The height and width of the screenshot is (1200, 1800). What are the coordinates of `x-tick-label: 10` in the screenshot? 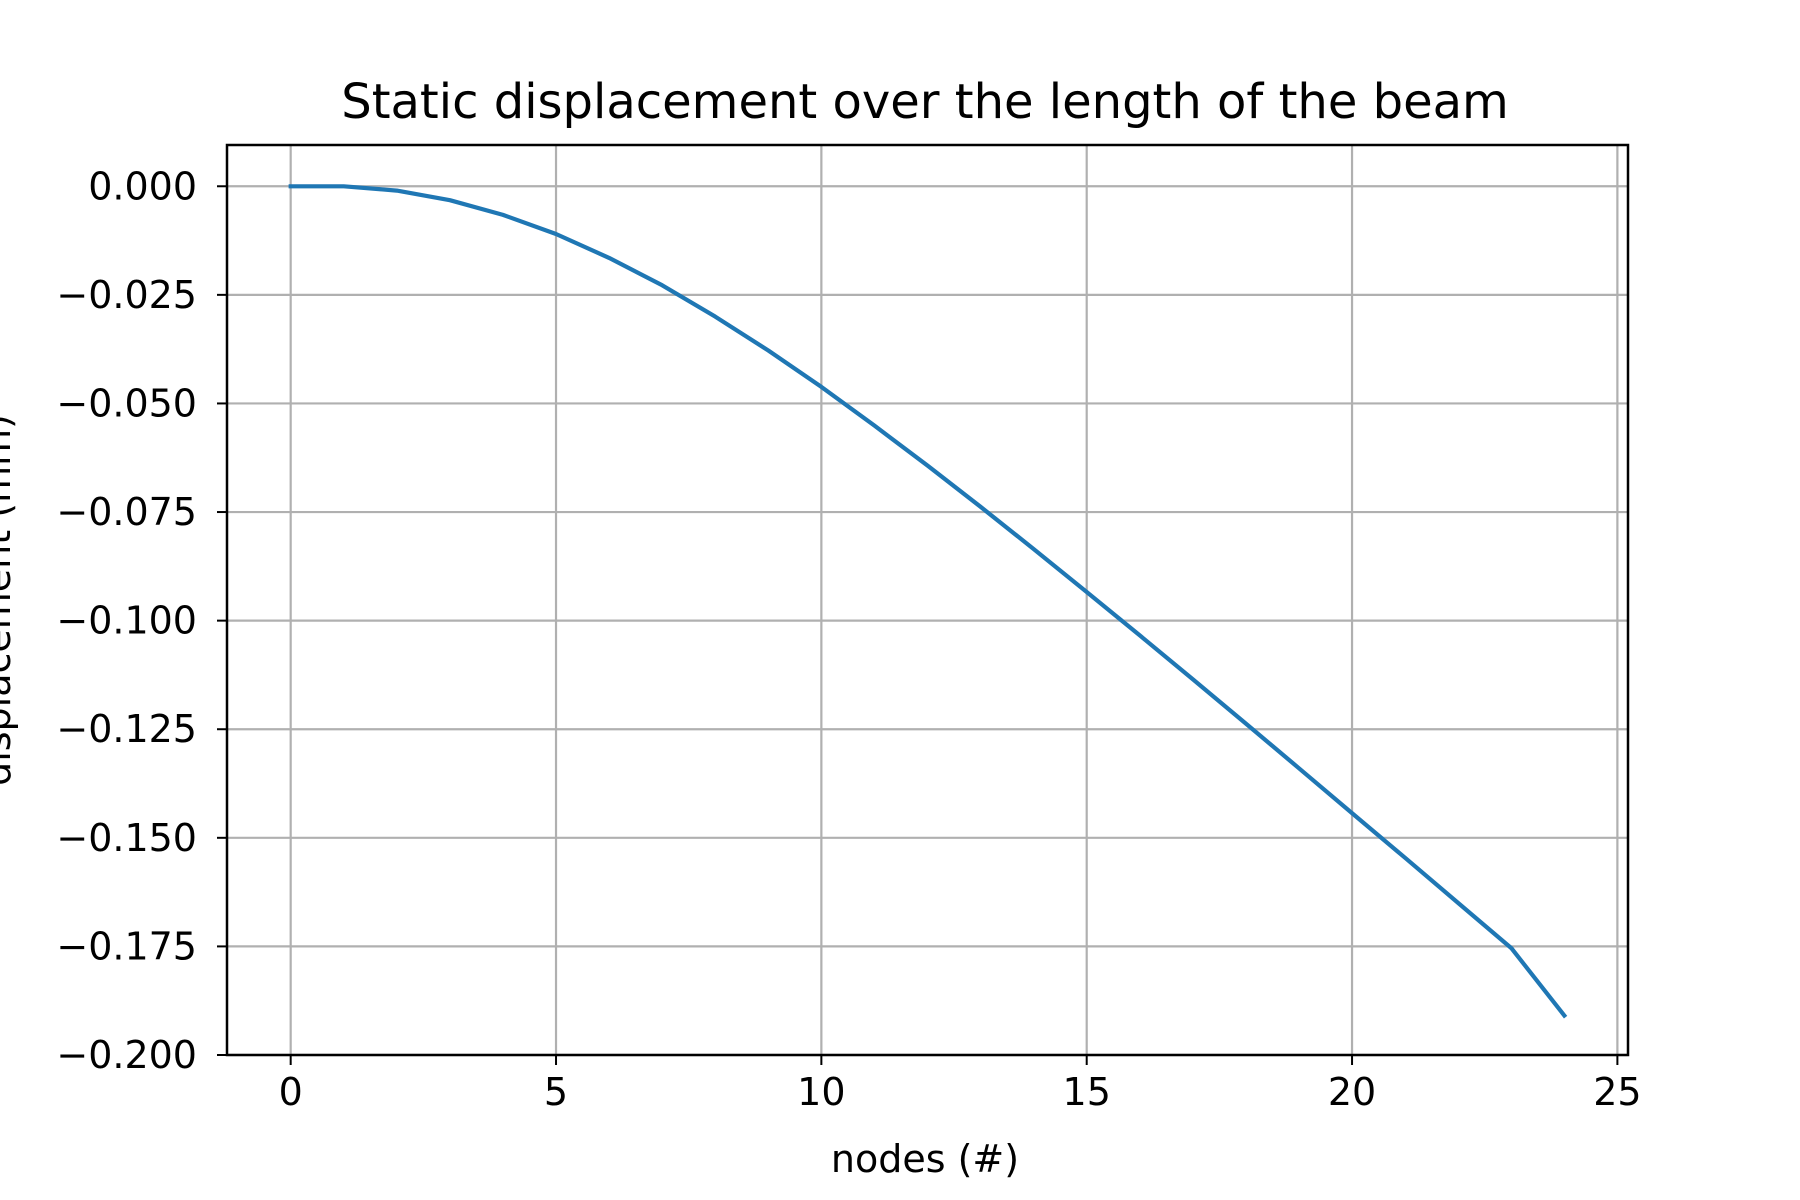 It's located at (821, 1092).